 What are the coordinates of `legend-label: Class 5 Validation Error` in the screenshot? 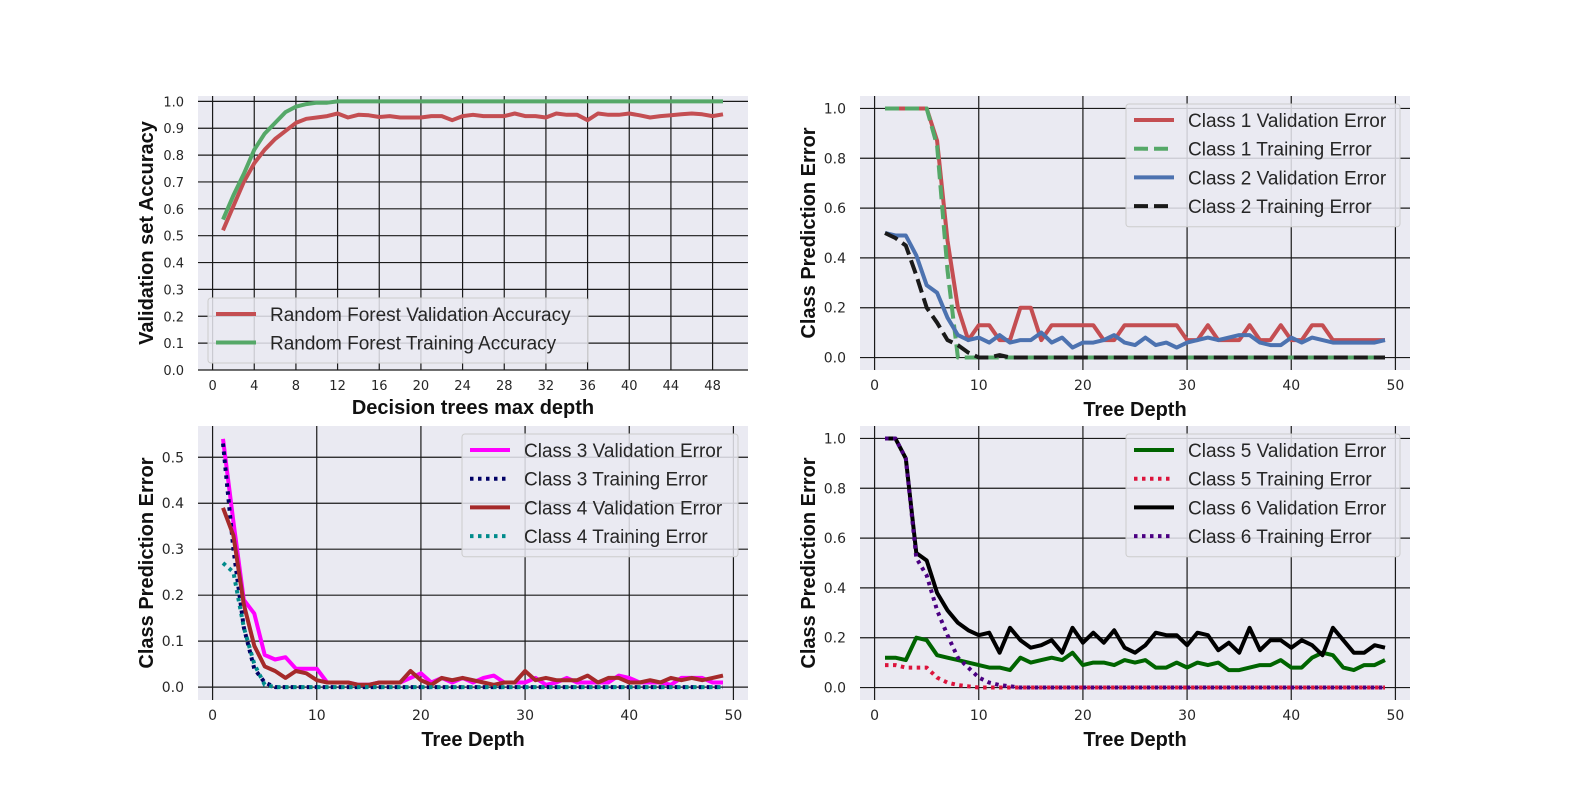 It's located at (1287, 451).